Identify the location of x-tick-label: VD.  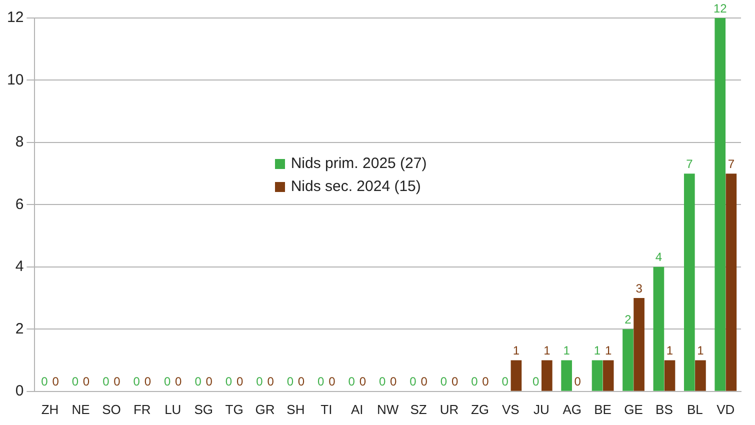
(725, 409).